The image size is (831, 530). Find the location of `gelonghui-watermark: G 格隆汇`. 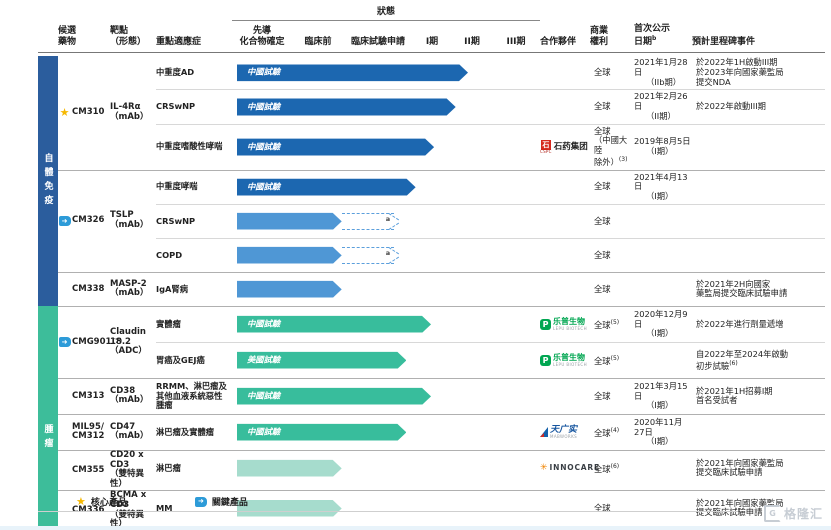

gelonghui-watermark: G 格隆汇 is located at coordinates (793, 513).